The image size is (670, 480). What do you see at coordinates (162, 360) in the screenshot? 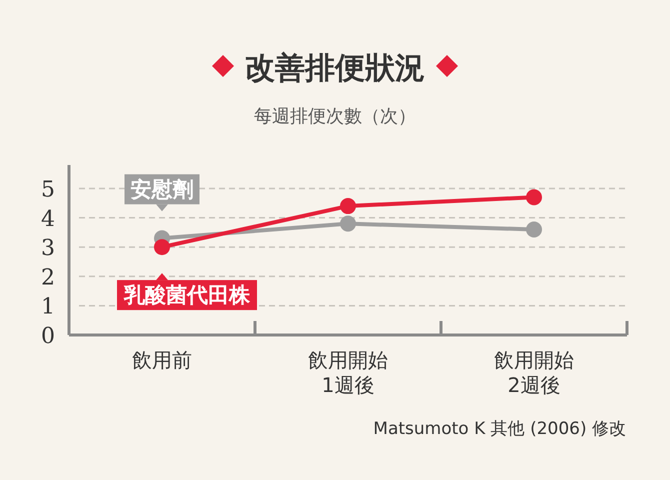
I see `x-tick-label: 飲用前` at bounding box center [162, 360].